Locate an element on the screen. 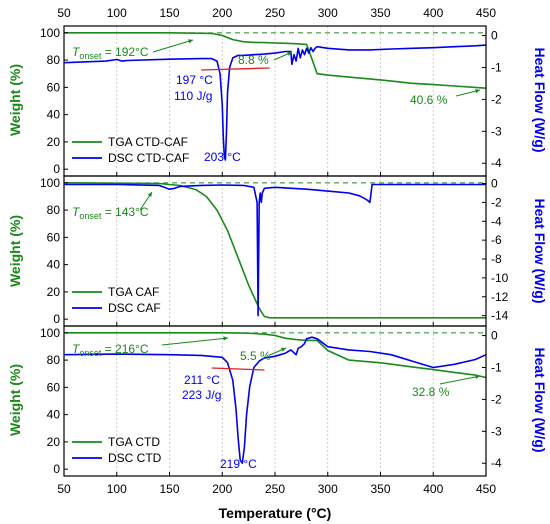  x-tick-bottom-8: 450 is located at coordinates (486, 489).